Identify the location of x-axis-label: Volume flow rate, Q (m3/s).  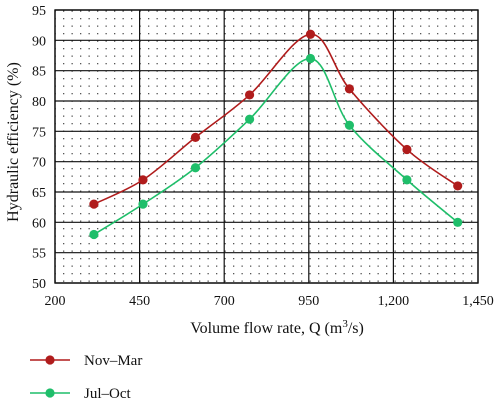
(277, 327).